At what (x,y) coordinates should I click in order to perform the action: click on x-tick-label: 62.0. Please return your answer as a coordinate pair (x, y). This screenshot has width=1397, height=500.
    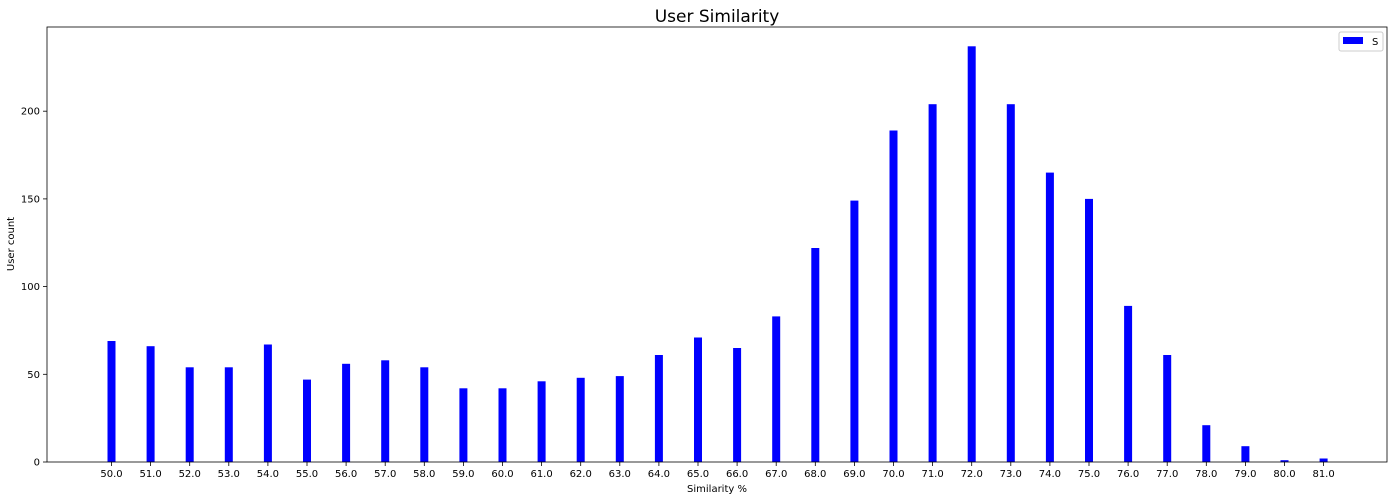
    Looking at the image, I should click on (581, 474).